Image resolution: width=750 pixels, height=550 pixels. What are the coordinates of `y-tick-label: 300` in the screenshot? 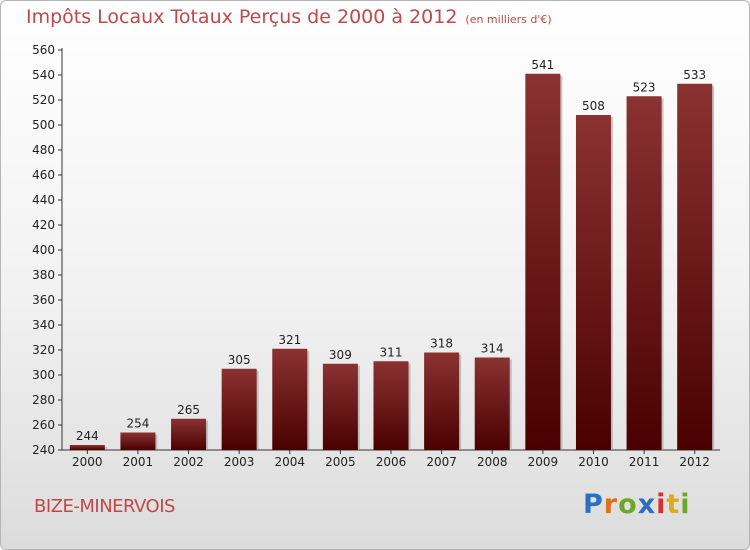 It's located at (43, 375).